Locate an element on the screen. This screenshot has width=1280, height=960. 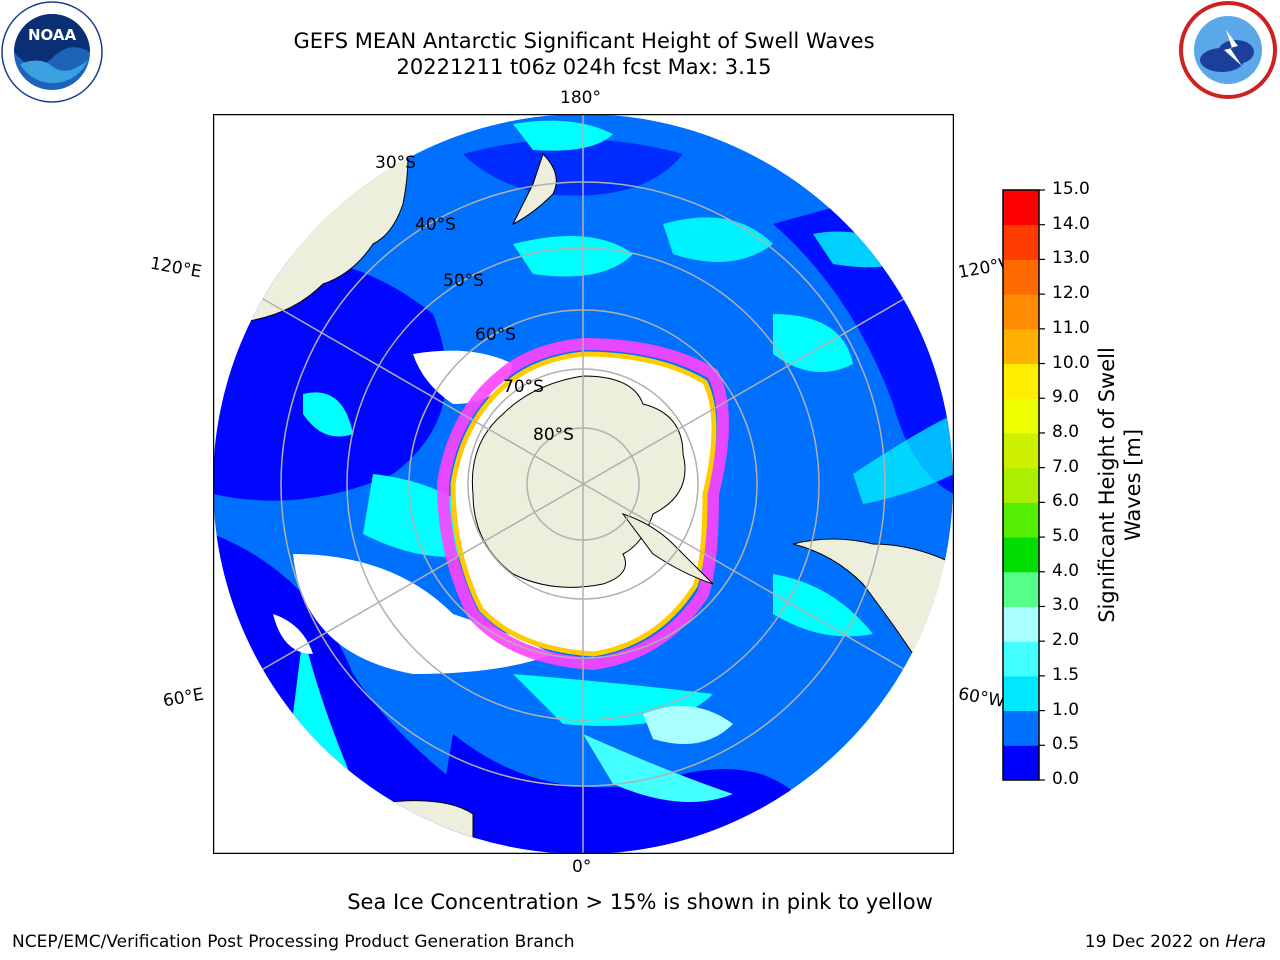
lon-label-120e: 120°E is located at coordinates (176, 268).